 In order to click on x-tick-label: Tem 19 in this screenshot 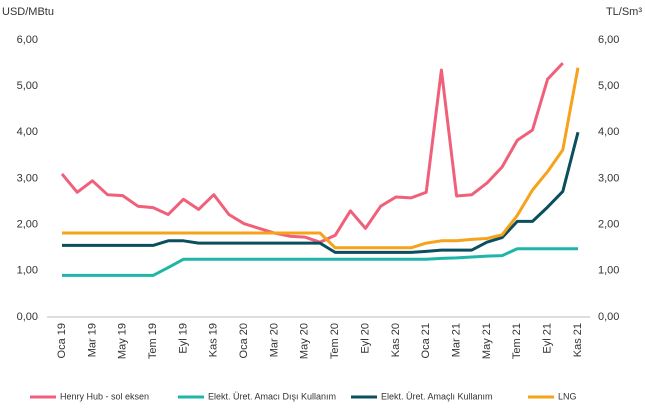, I will do `click(153, 341)`.